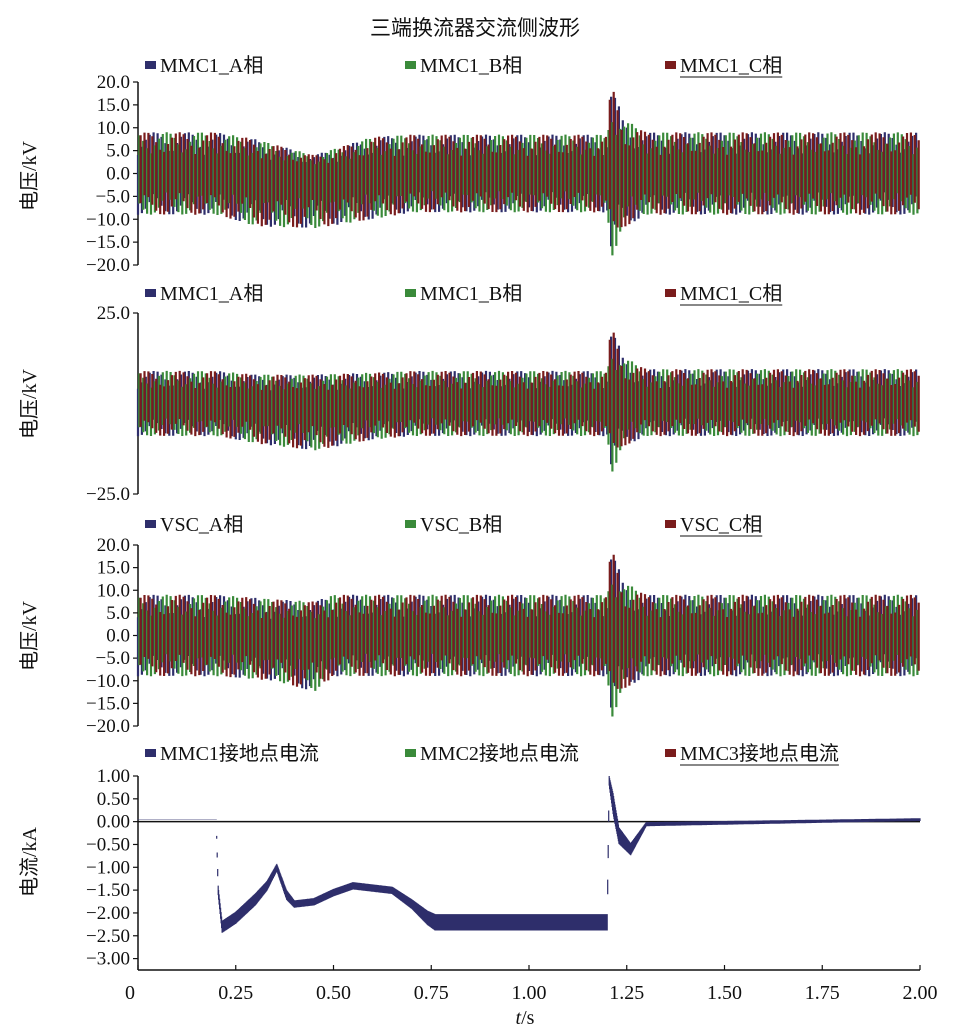 This screenshot has width=953, height=1031. Describe the element at coordinates (529, 993) in the screenshot. I see `x-tick-label: 1.00` at that location.